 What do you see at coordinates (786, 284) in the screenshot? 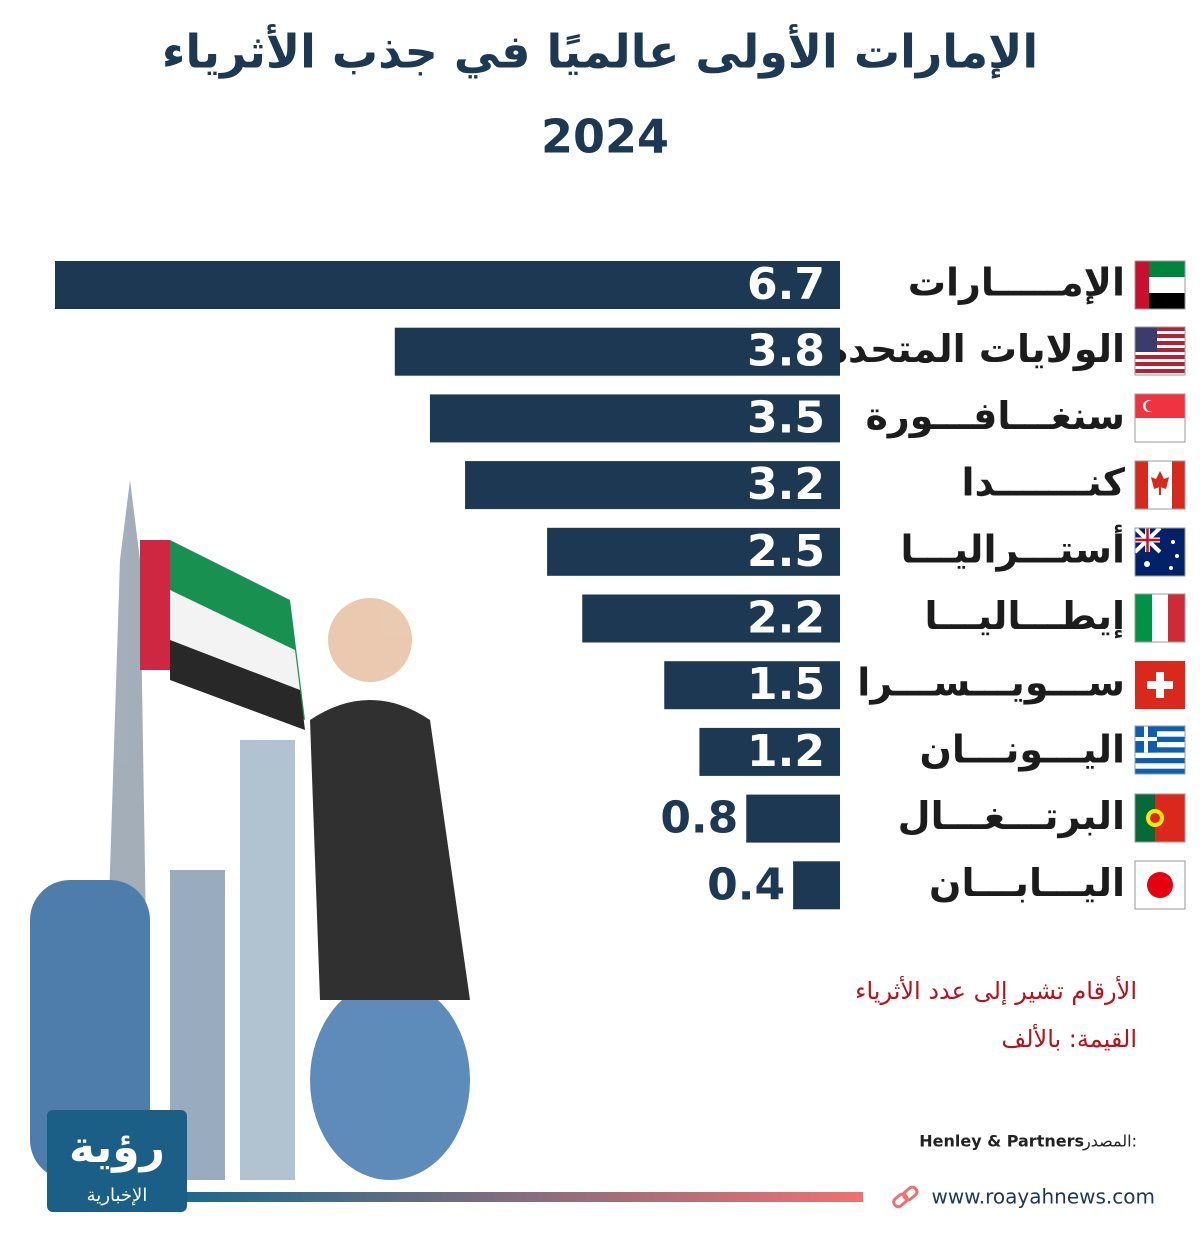
I see `value-label: 6.7` at bounding box center [786, 284].